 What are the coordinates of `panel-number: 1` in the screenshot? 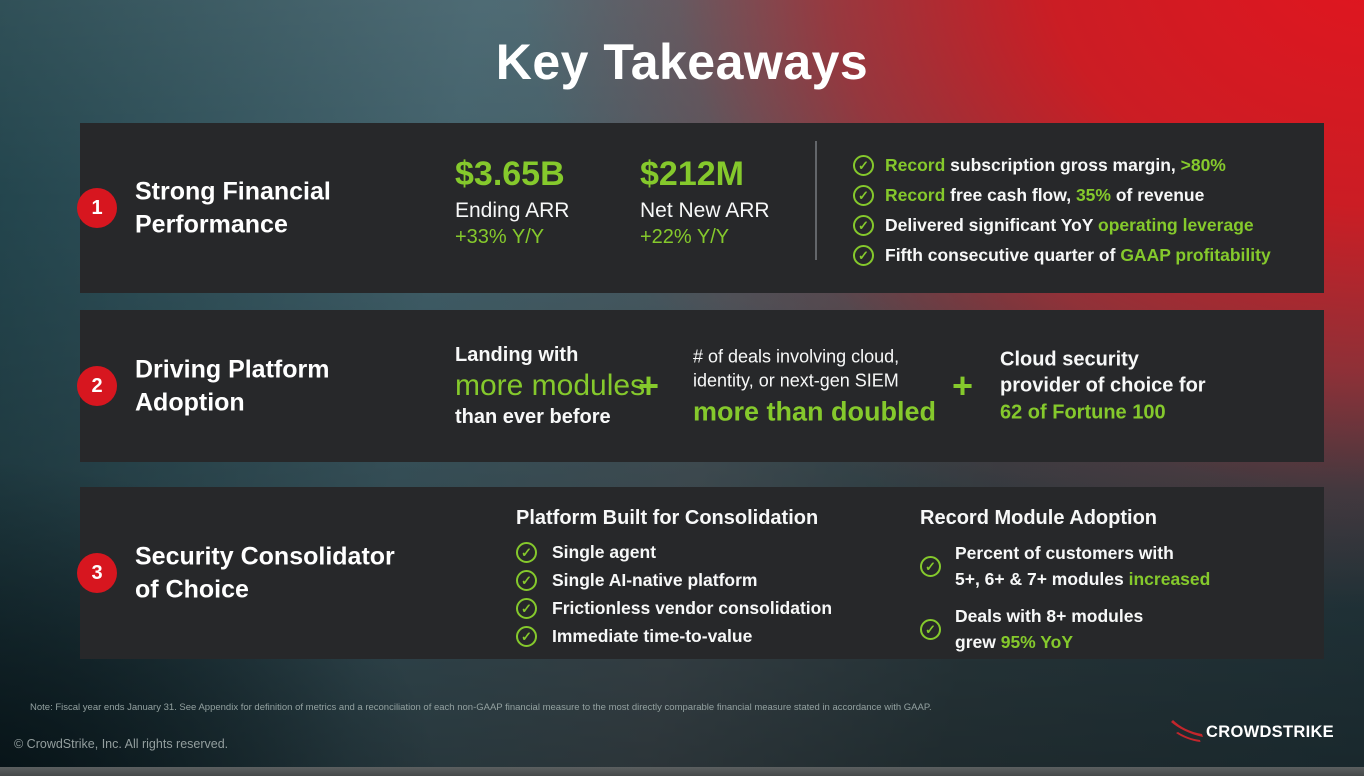 It's located at (97, 207).